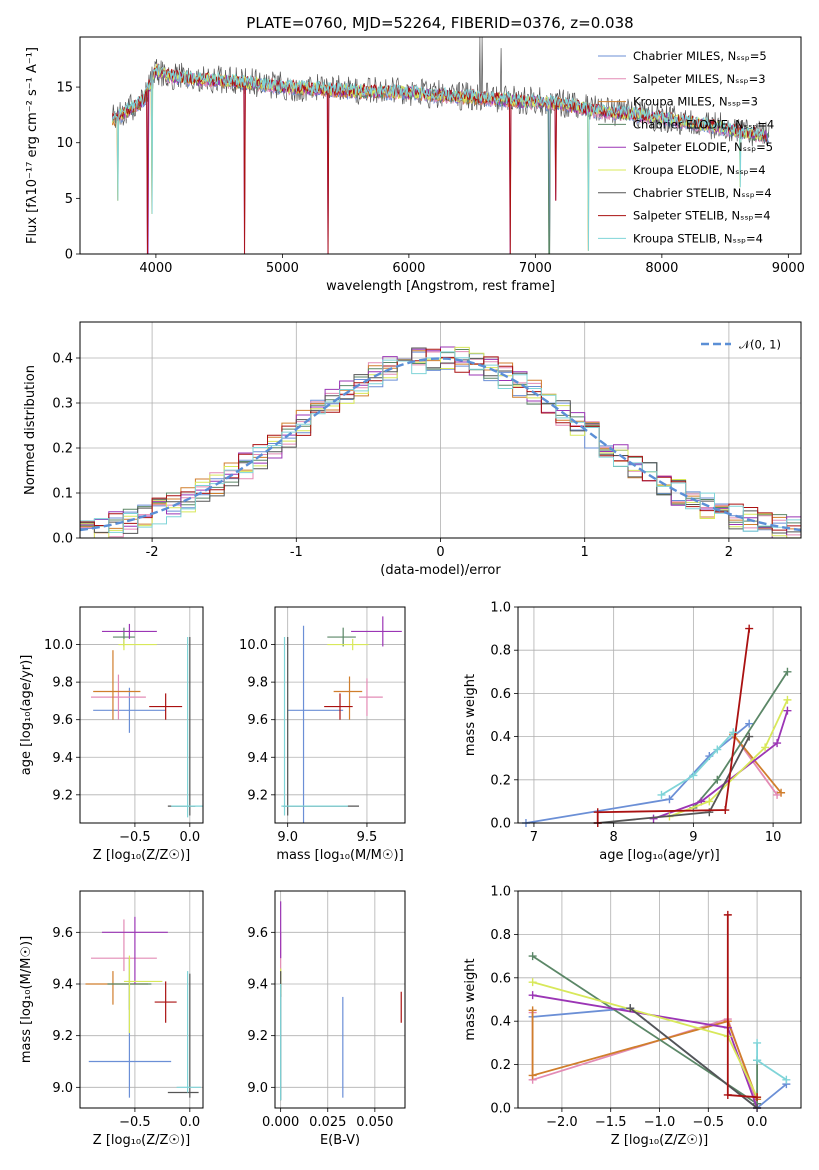 The height and width of the screenshot is (1170, 819). I want to click on mass-weight-vs-Z-ytick-label: 1.0, so click(500, 892).